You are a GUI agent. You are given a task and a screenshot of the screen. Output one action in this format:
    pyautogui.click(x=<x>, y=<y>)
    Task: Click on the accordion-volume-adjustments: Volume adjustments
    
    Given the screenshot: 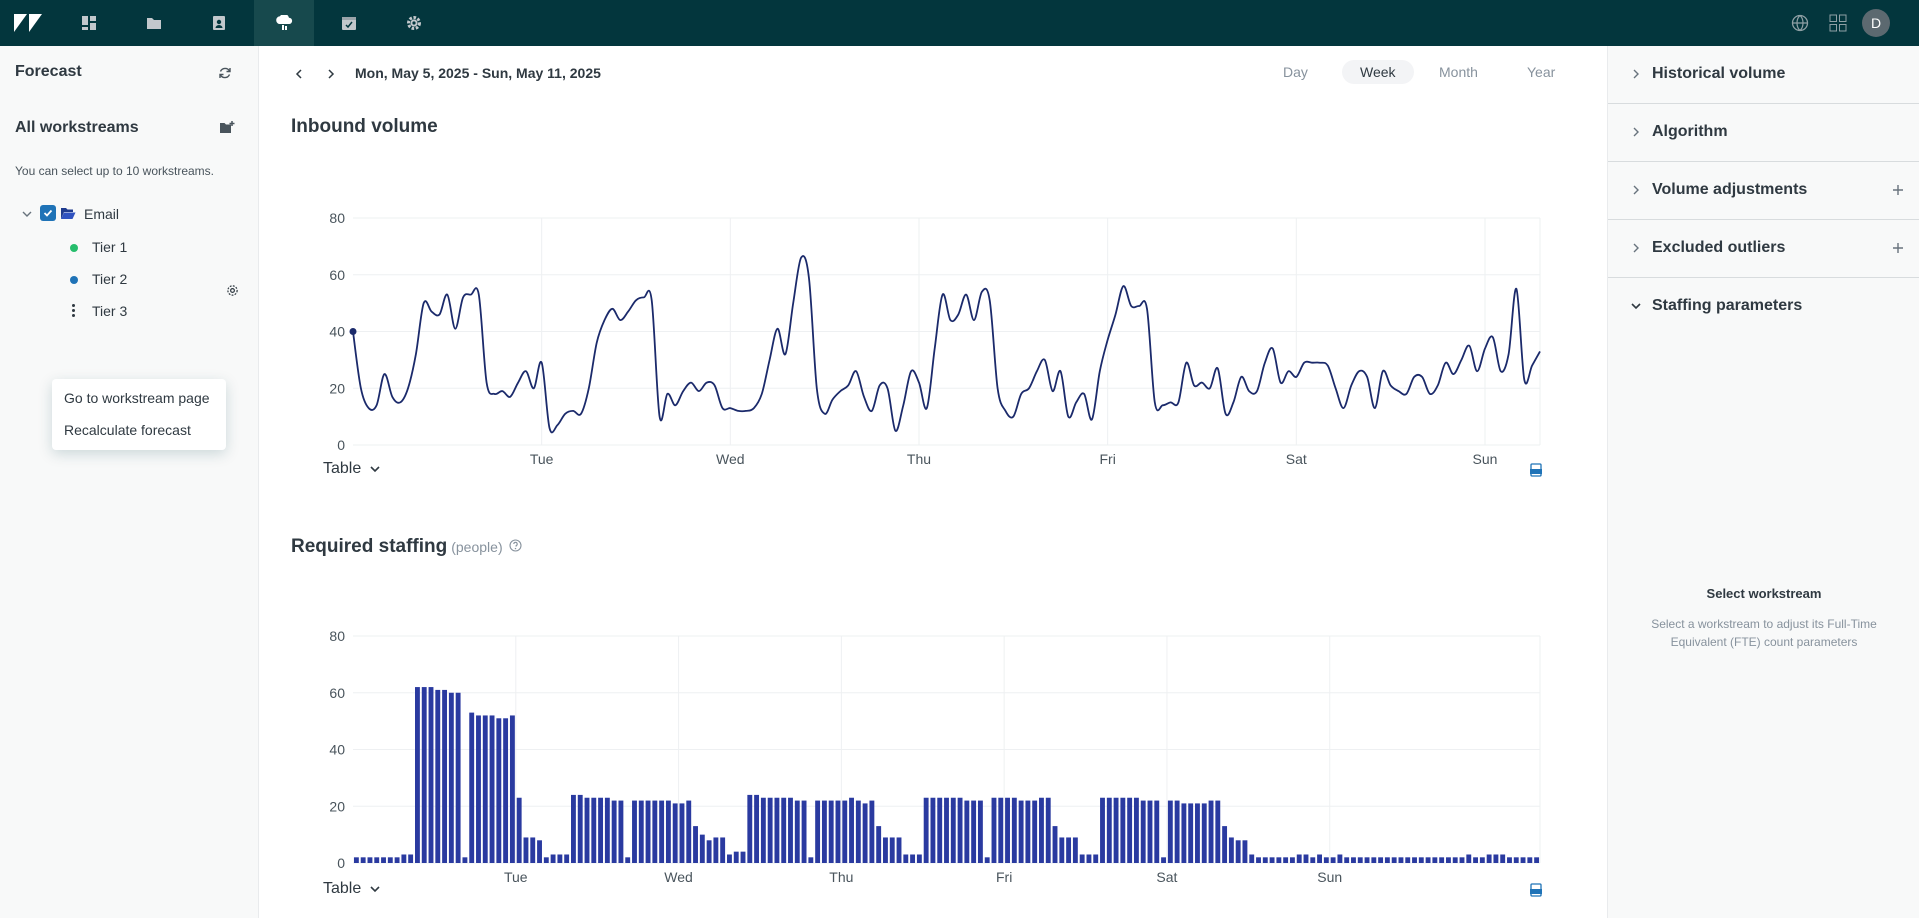 What is the action you would take?
    pyautogui.click(x=1763, y=191)
    